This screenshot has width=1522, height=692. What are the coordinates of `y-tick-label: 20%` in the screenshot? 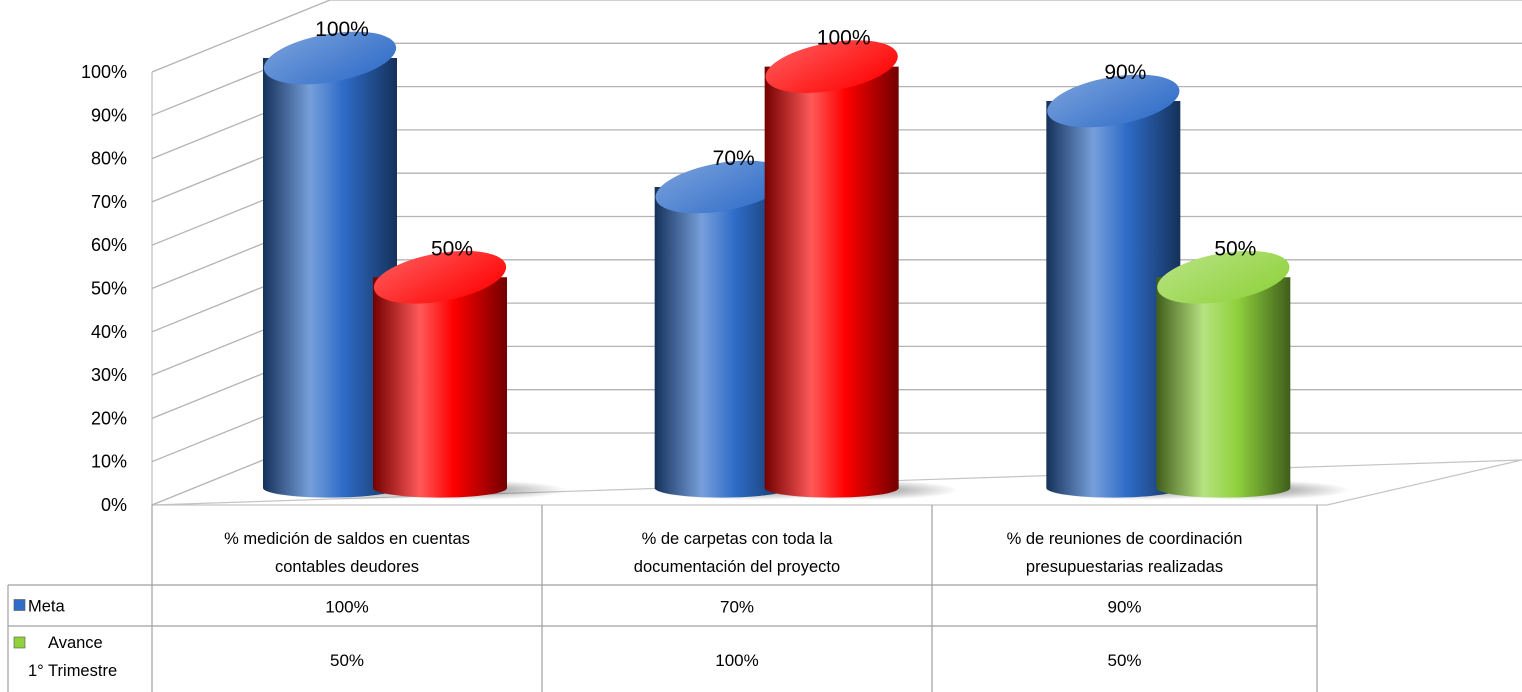 It's located at (109, 418).